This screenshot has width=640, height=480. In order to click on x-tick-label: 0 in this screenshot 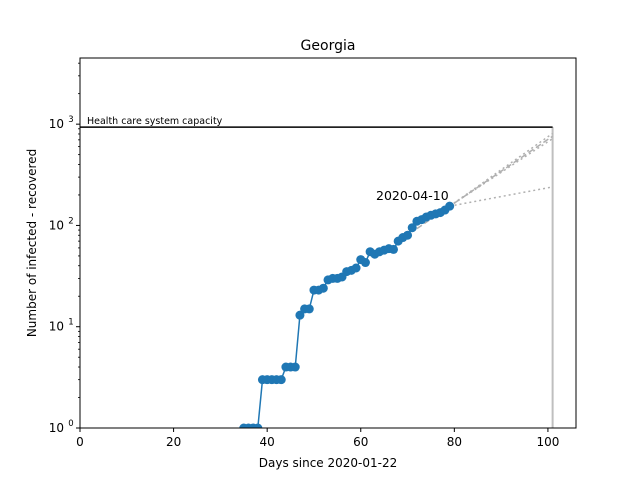, I will do `click(80, 442)`.